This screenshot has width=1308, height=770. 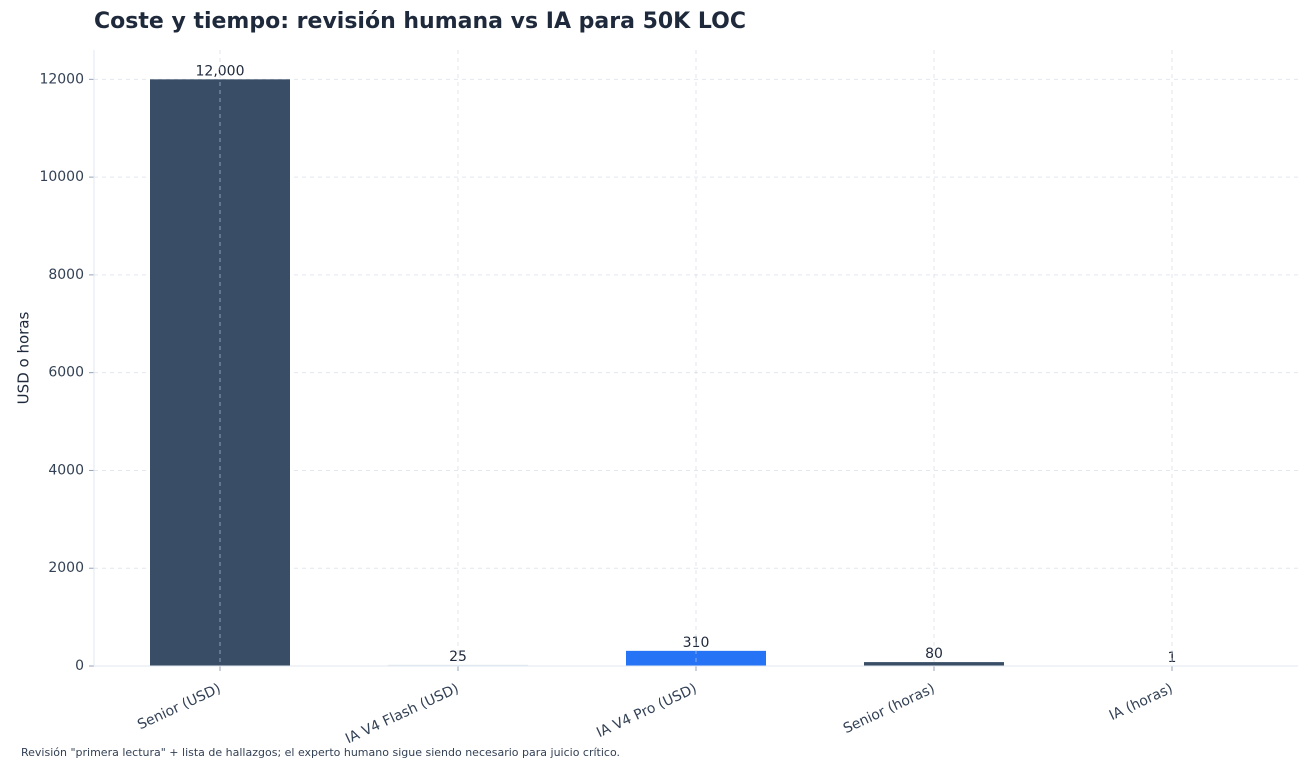 I want to click on x-tick-label: Senior (USD), so click(x=179, y=707).